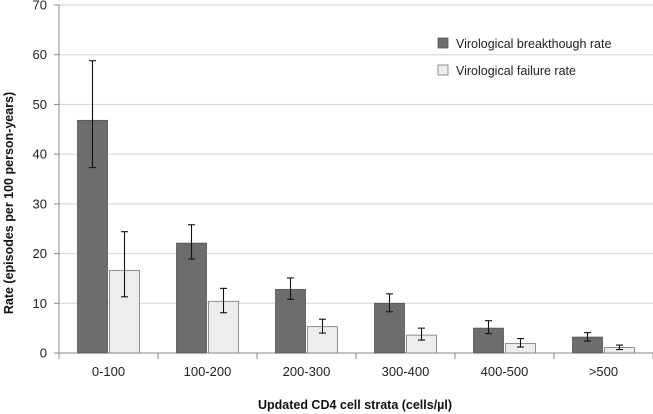  Describe the element at coordinates (40, 54) in the screenshot. I see `y-tick-label: 60` at that location.